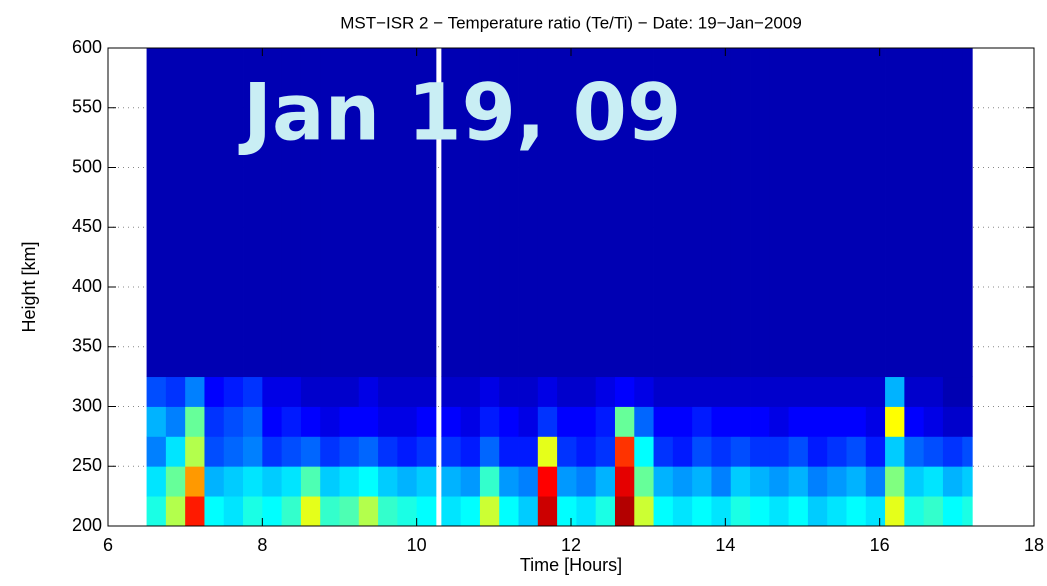 The height and width of the screenshot is (586, 1047). I want to click on x-tick-label: 6, so click(108, 545).